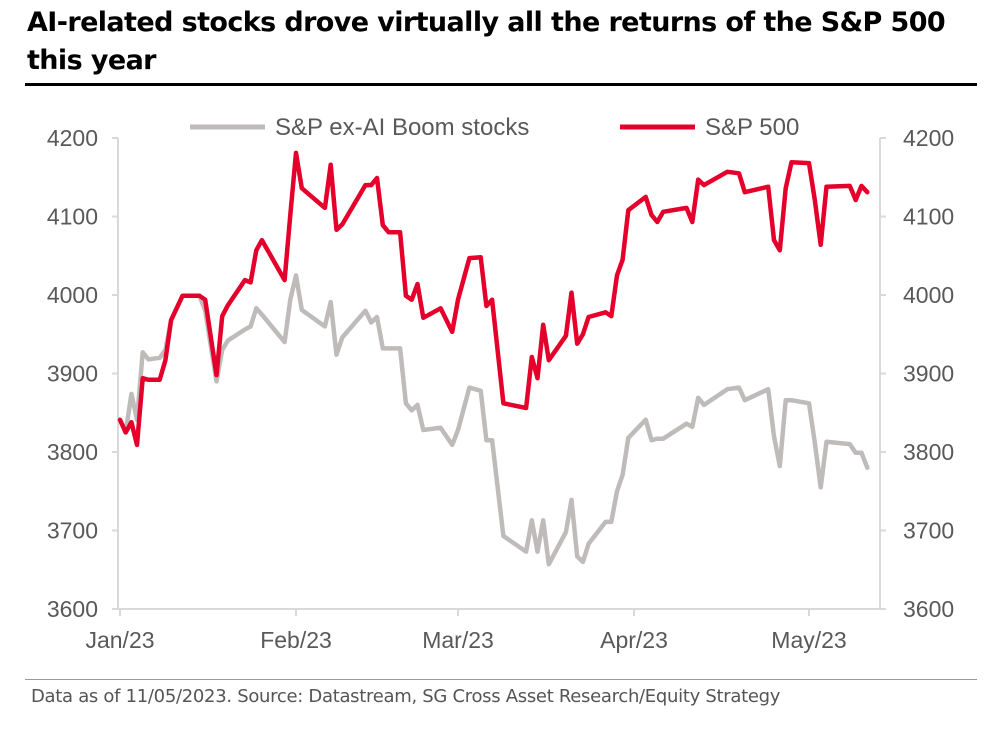 This screenshot has height=730, width=993. Describe the element at coordinates (928, 374) in the screenshot. I see `y-tick-label-right: 3900` at that location.